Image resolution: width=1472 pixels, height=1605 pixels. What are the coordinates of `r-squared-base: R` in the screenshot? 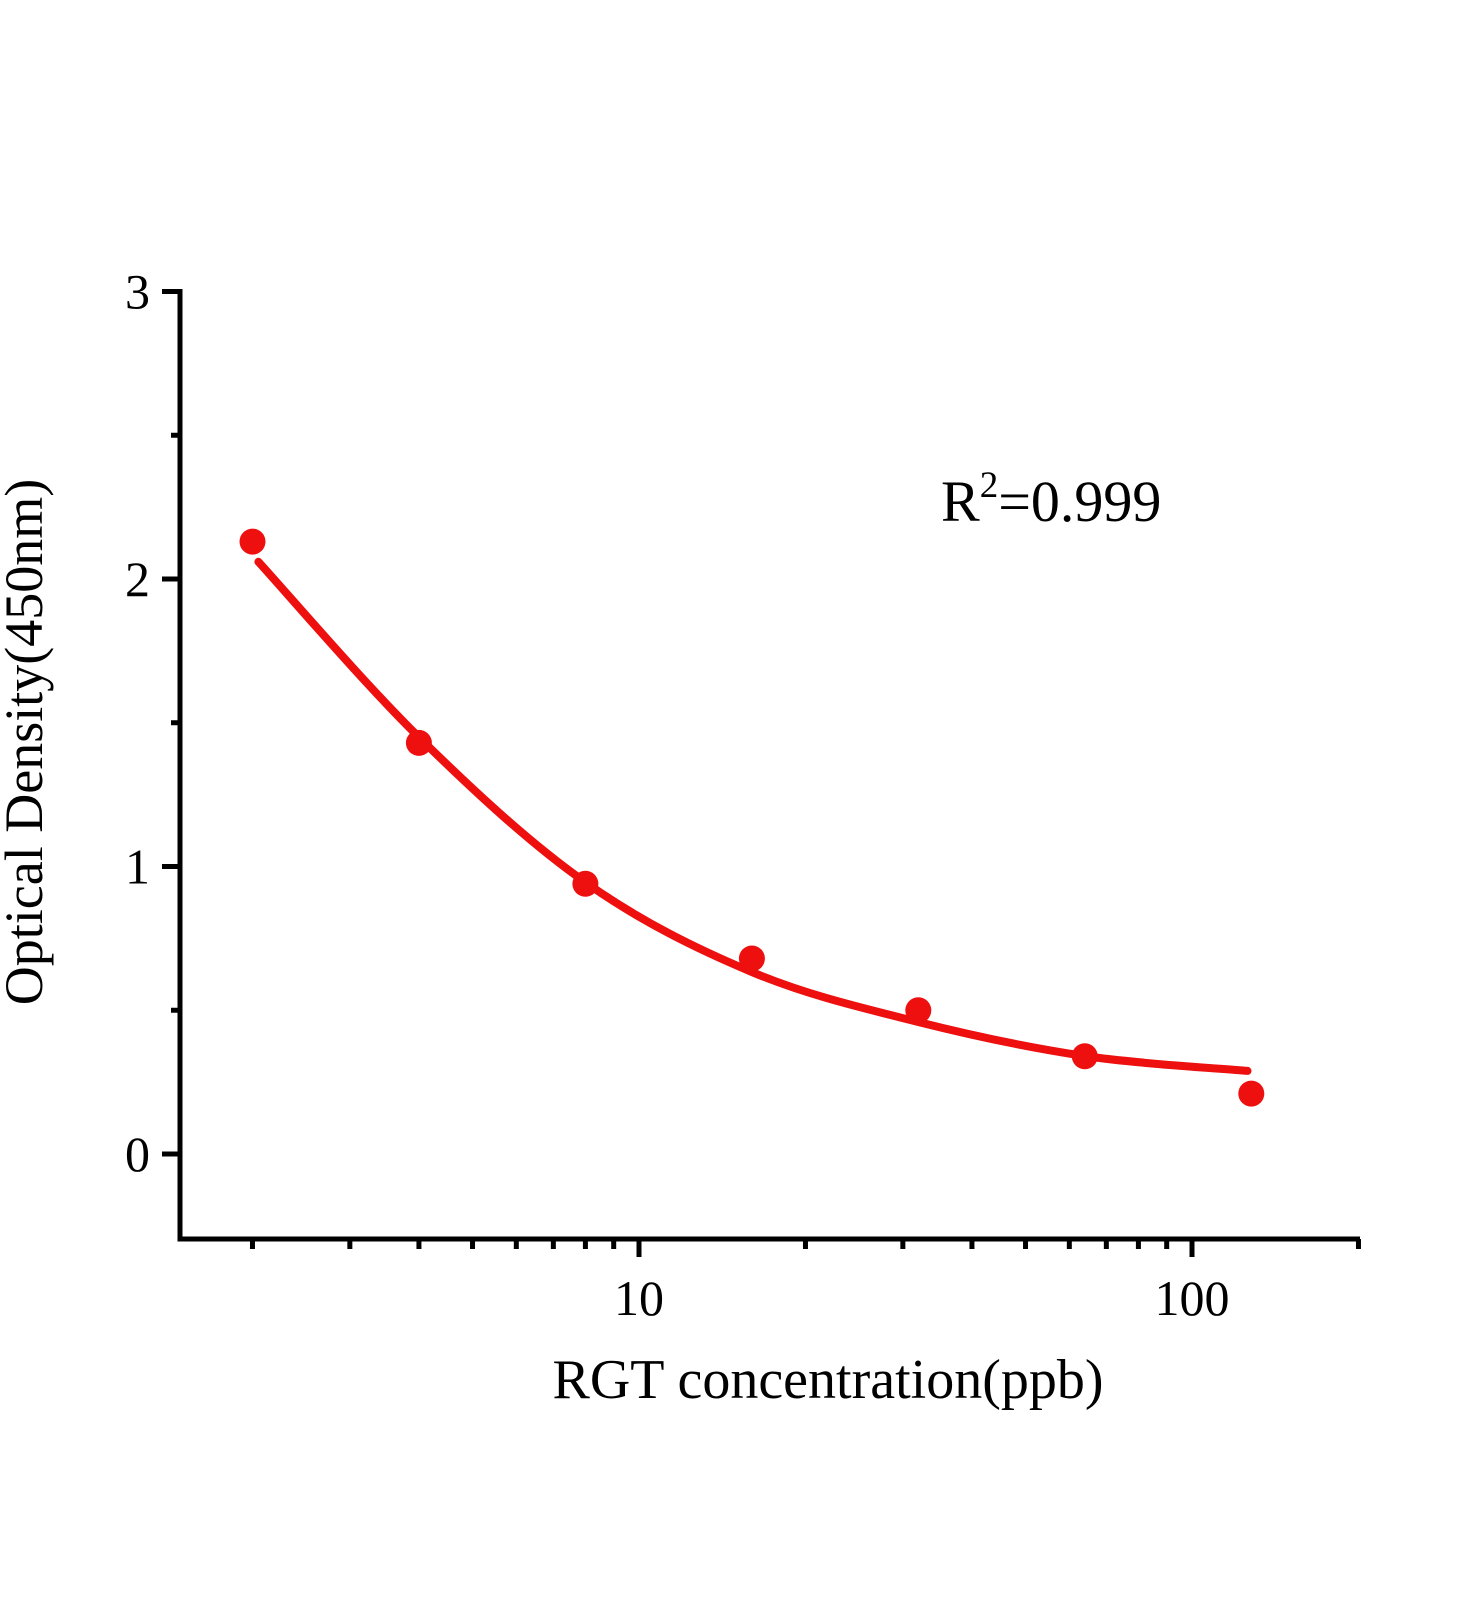 It's located at (960, 501).